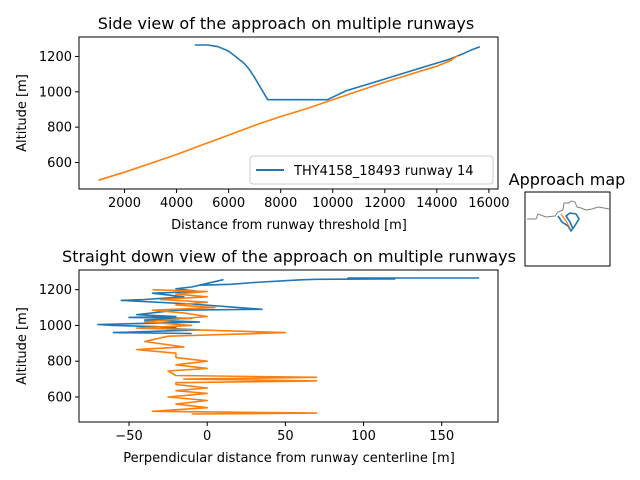  I want to click on approach-map-panel: Approach map, so click(567, 218).